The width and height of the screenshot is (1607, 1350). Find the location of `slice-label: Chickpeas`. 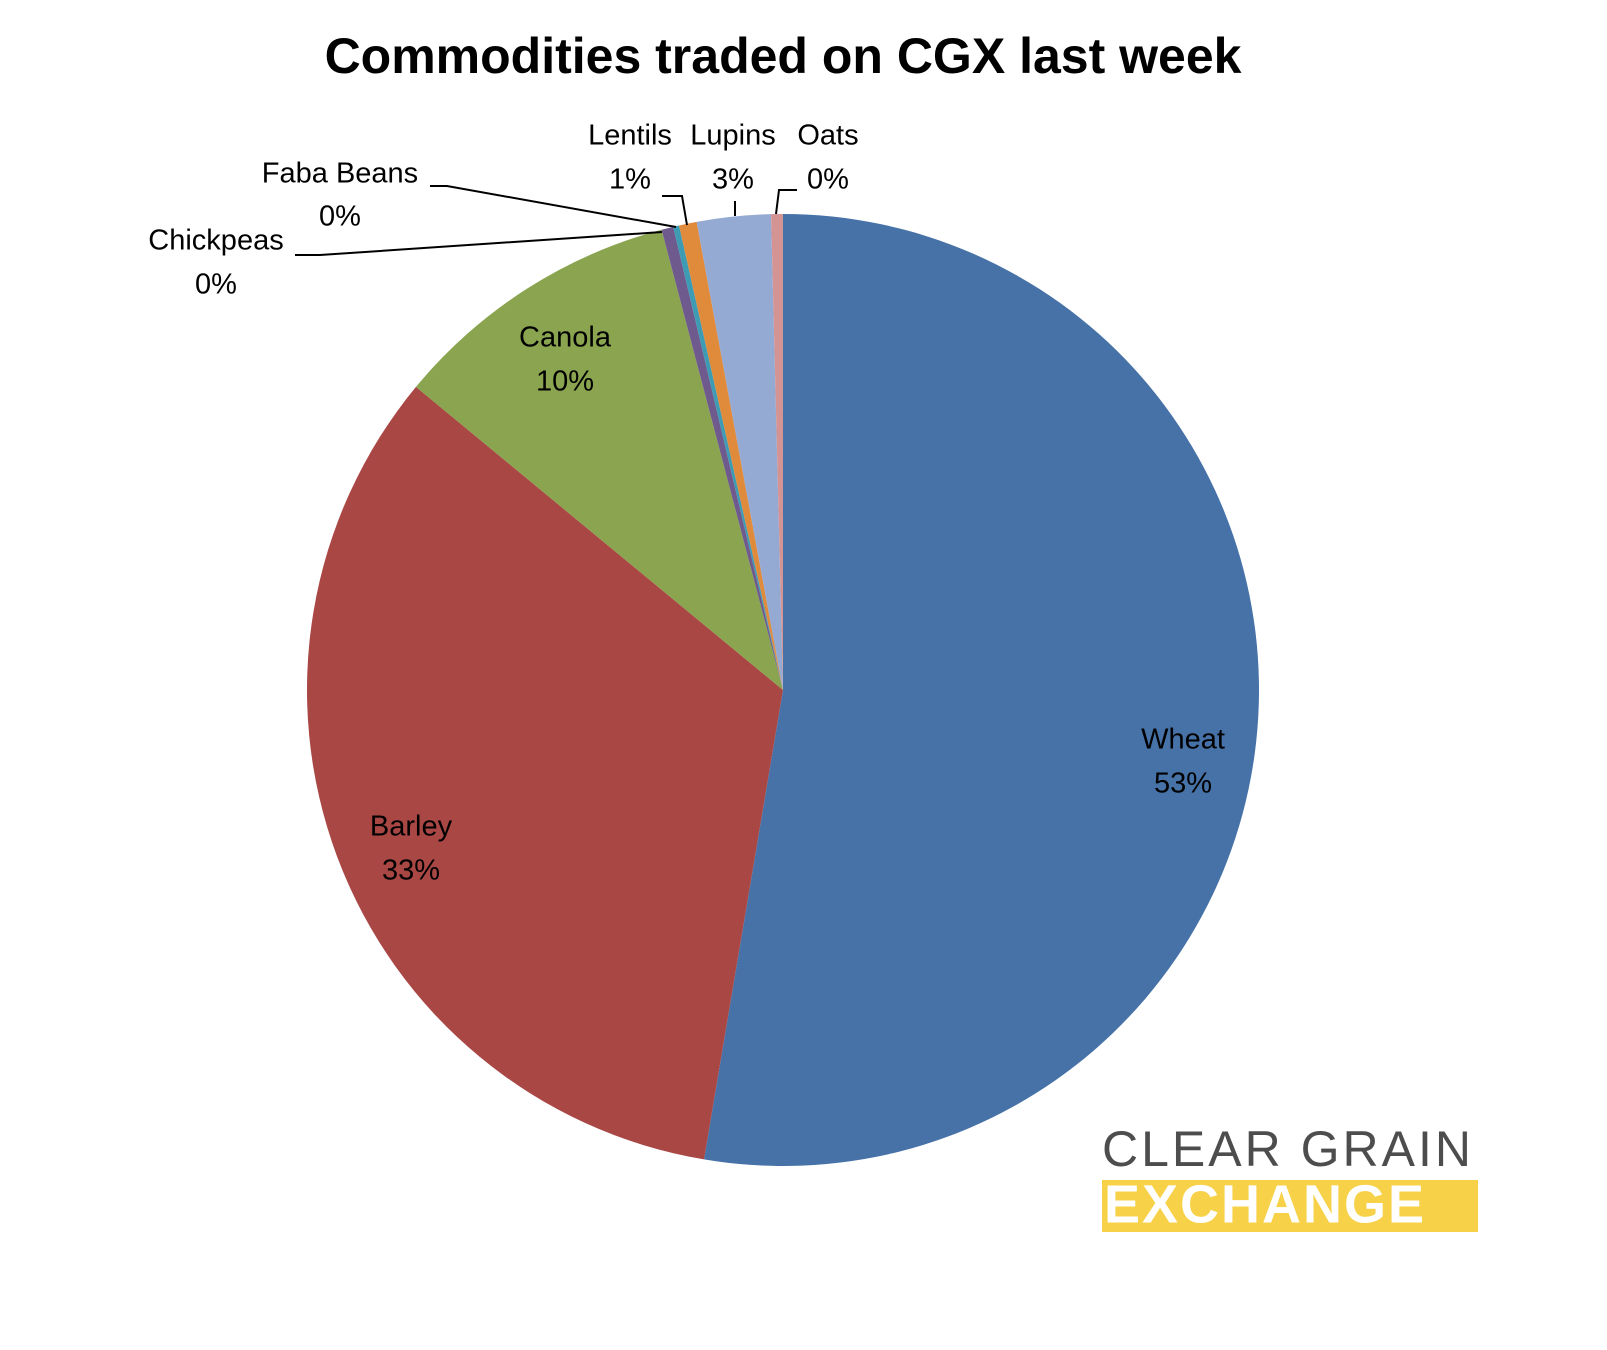

slice-label: Chickpeas is located at coordinates (215, 241).